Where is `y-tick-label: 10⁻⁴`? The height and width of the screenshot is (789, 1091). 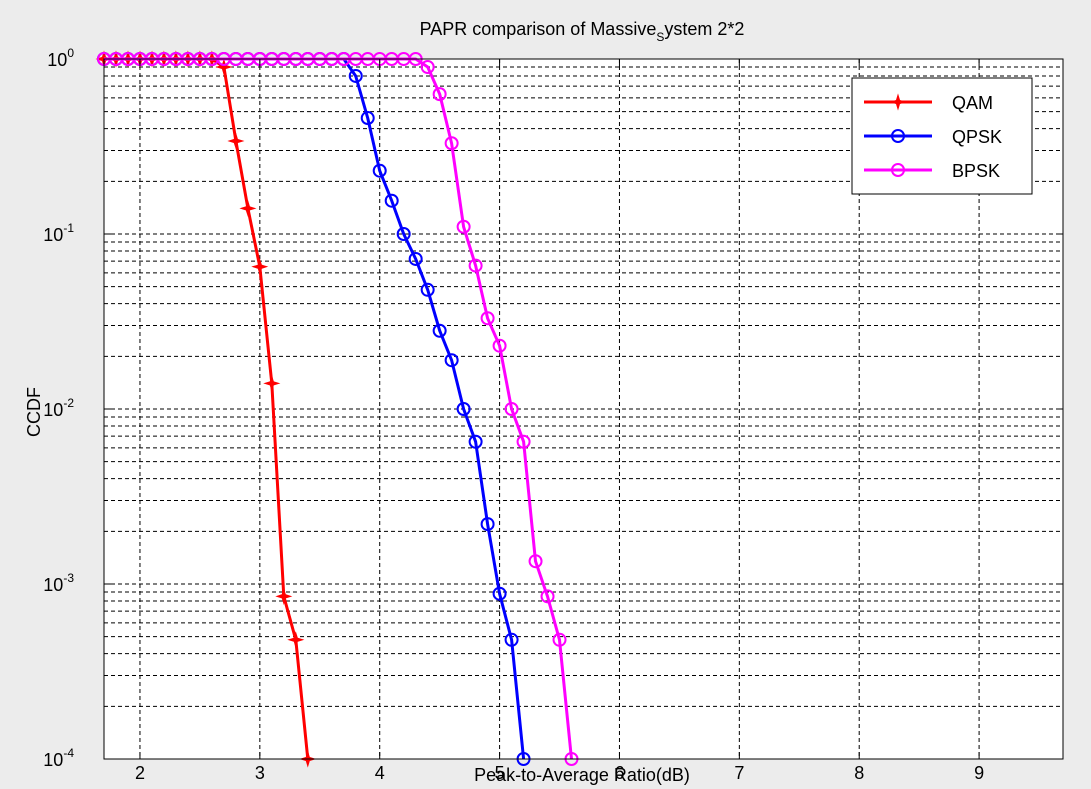
y-tick-label: 10⁻⁴ is located at coordinates (58, 758).